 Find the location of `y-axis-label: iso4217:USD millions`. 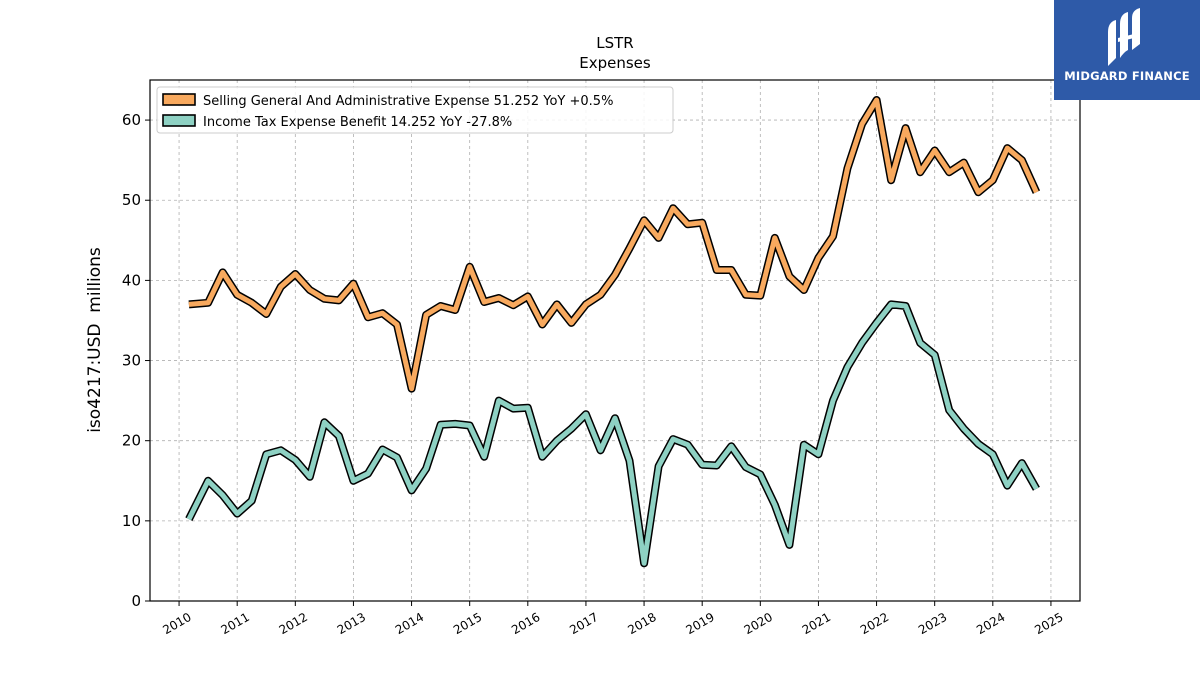

y-axis-label: iso4217:USD millions is located at coordinates (95, 340).